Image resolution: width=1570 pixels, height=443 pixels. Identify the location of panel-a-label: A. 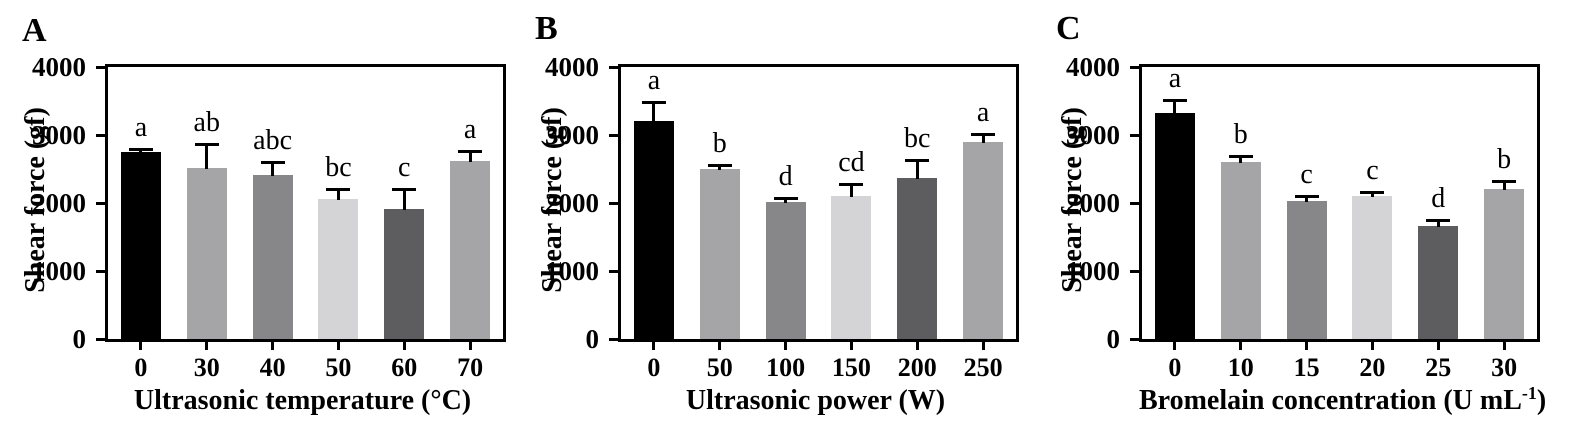
(34, 30).